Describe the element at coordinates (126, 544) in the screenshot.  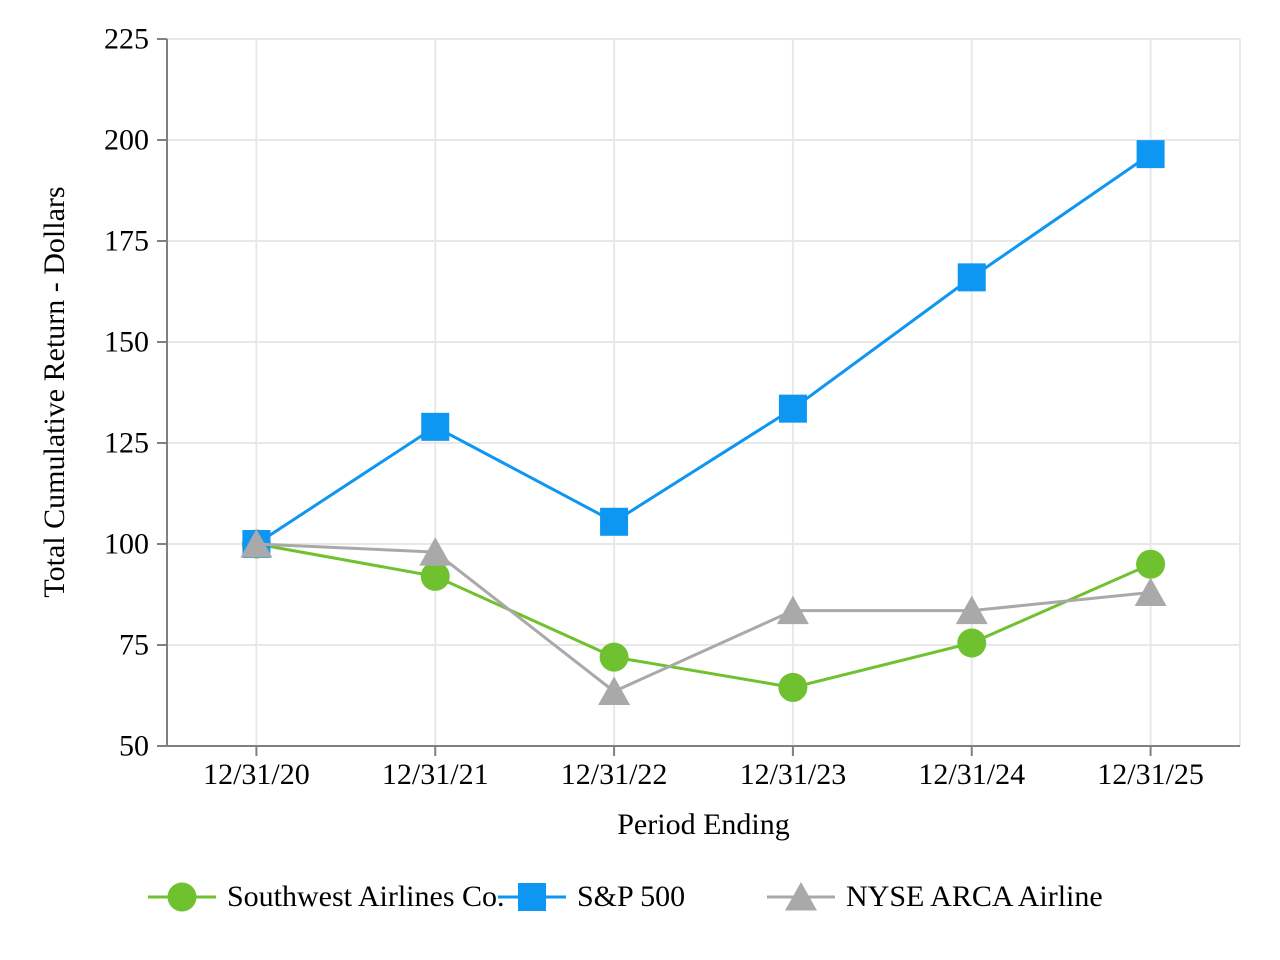
I see `y-tick-label: 100` at that location.